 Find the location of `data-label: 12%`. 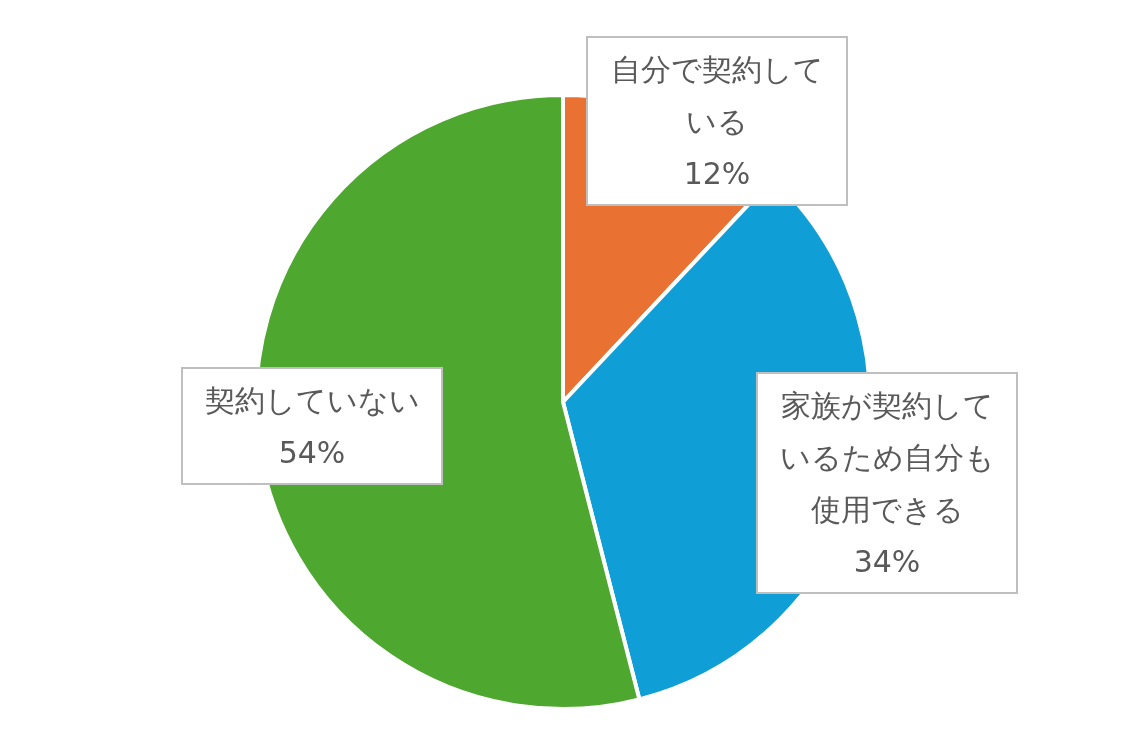

data-label: 12% is located at coordinates (717, 173).